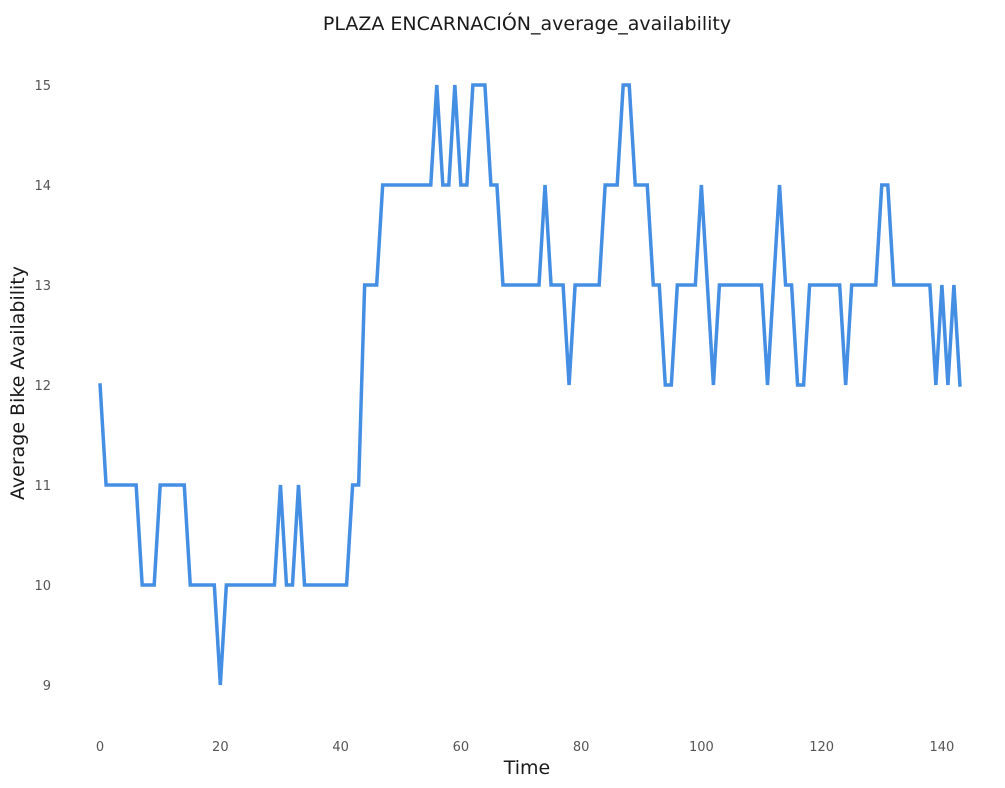  What do you see at coordinates (525, 747) in the screenshot?
I see `x-axis-ticks: 0 20 40 60 80 100 120 140` at bounding box center [525, 747].